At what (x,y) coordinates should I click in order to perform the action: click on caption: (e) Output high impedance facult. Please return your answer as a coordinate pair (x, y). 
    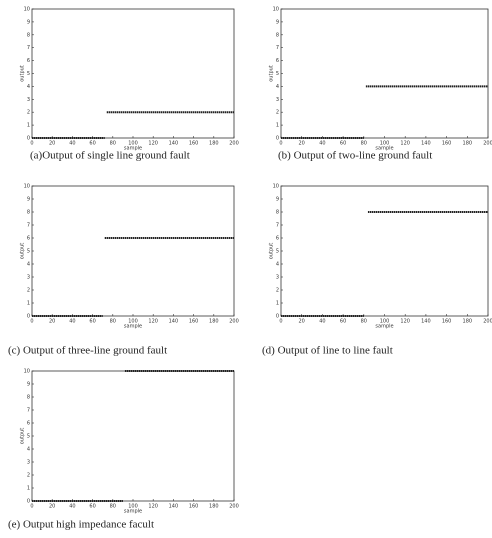
    Looking at the image, I should click on (81, 525).